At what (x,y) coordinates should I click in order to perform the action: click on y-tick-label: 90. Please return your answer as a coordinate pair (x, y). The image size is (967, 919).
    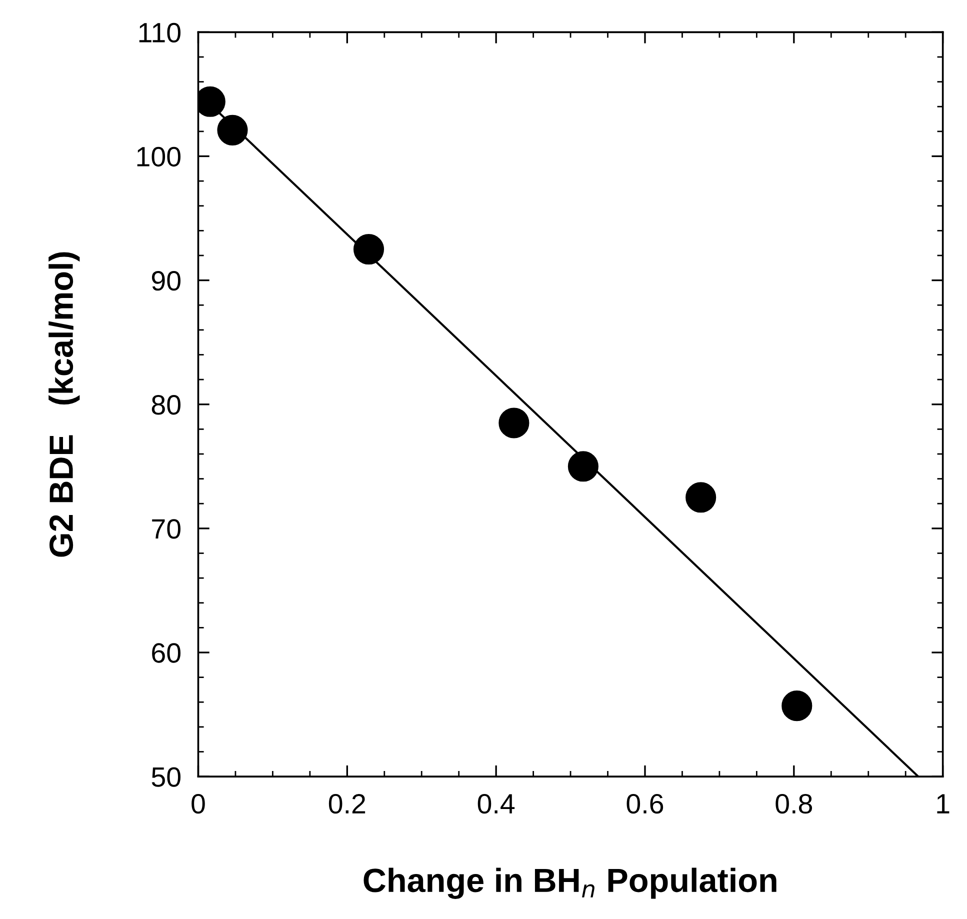
    Looking at the image, I should click on (166, 280).